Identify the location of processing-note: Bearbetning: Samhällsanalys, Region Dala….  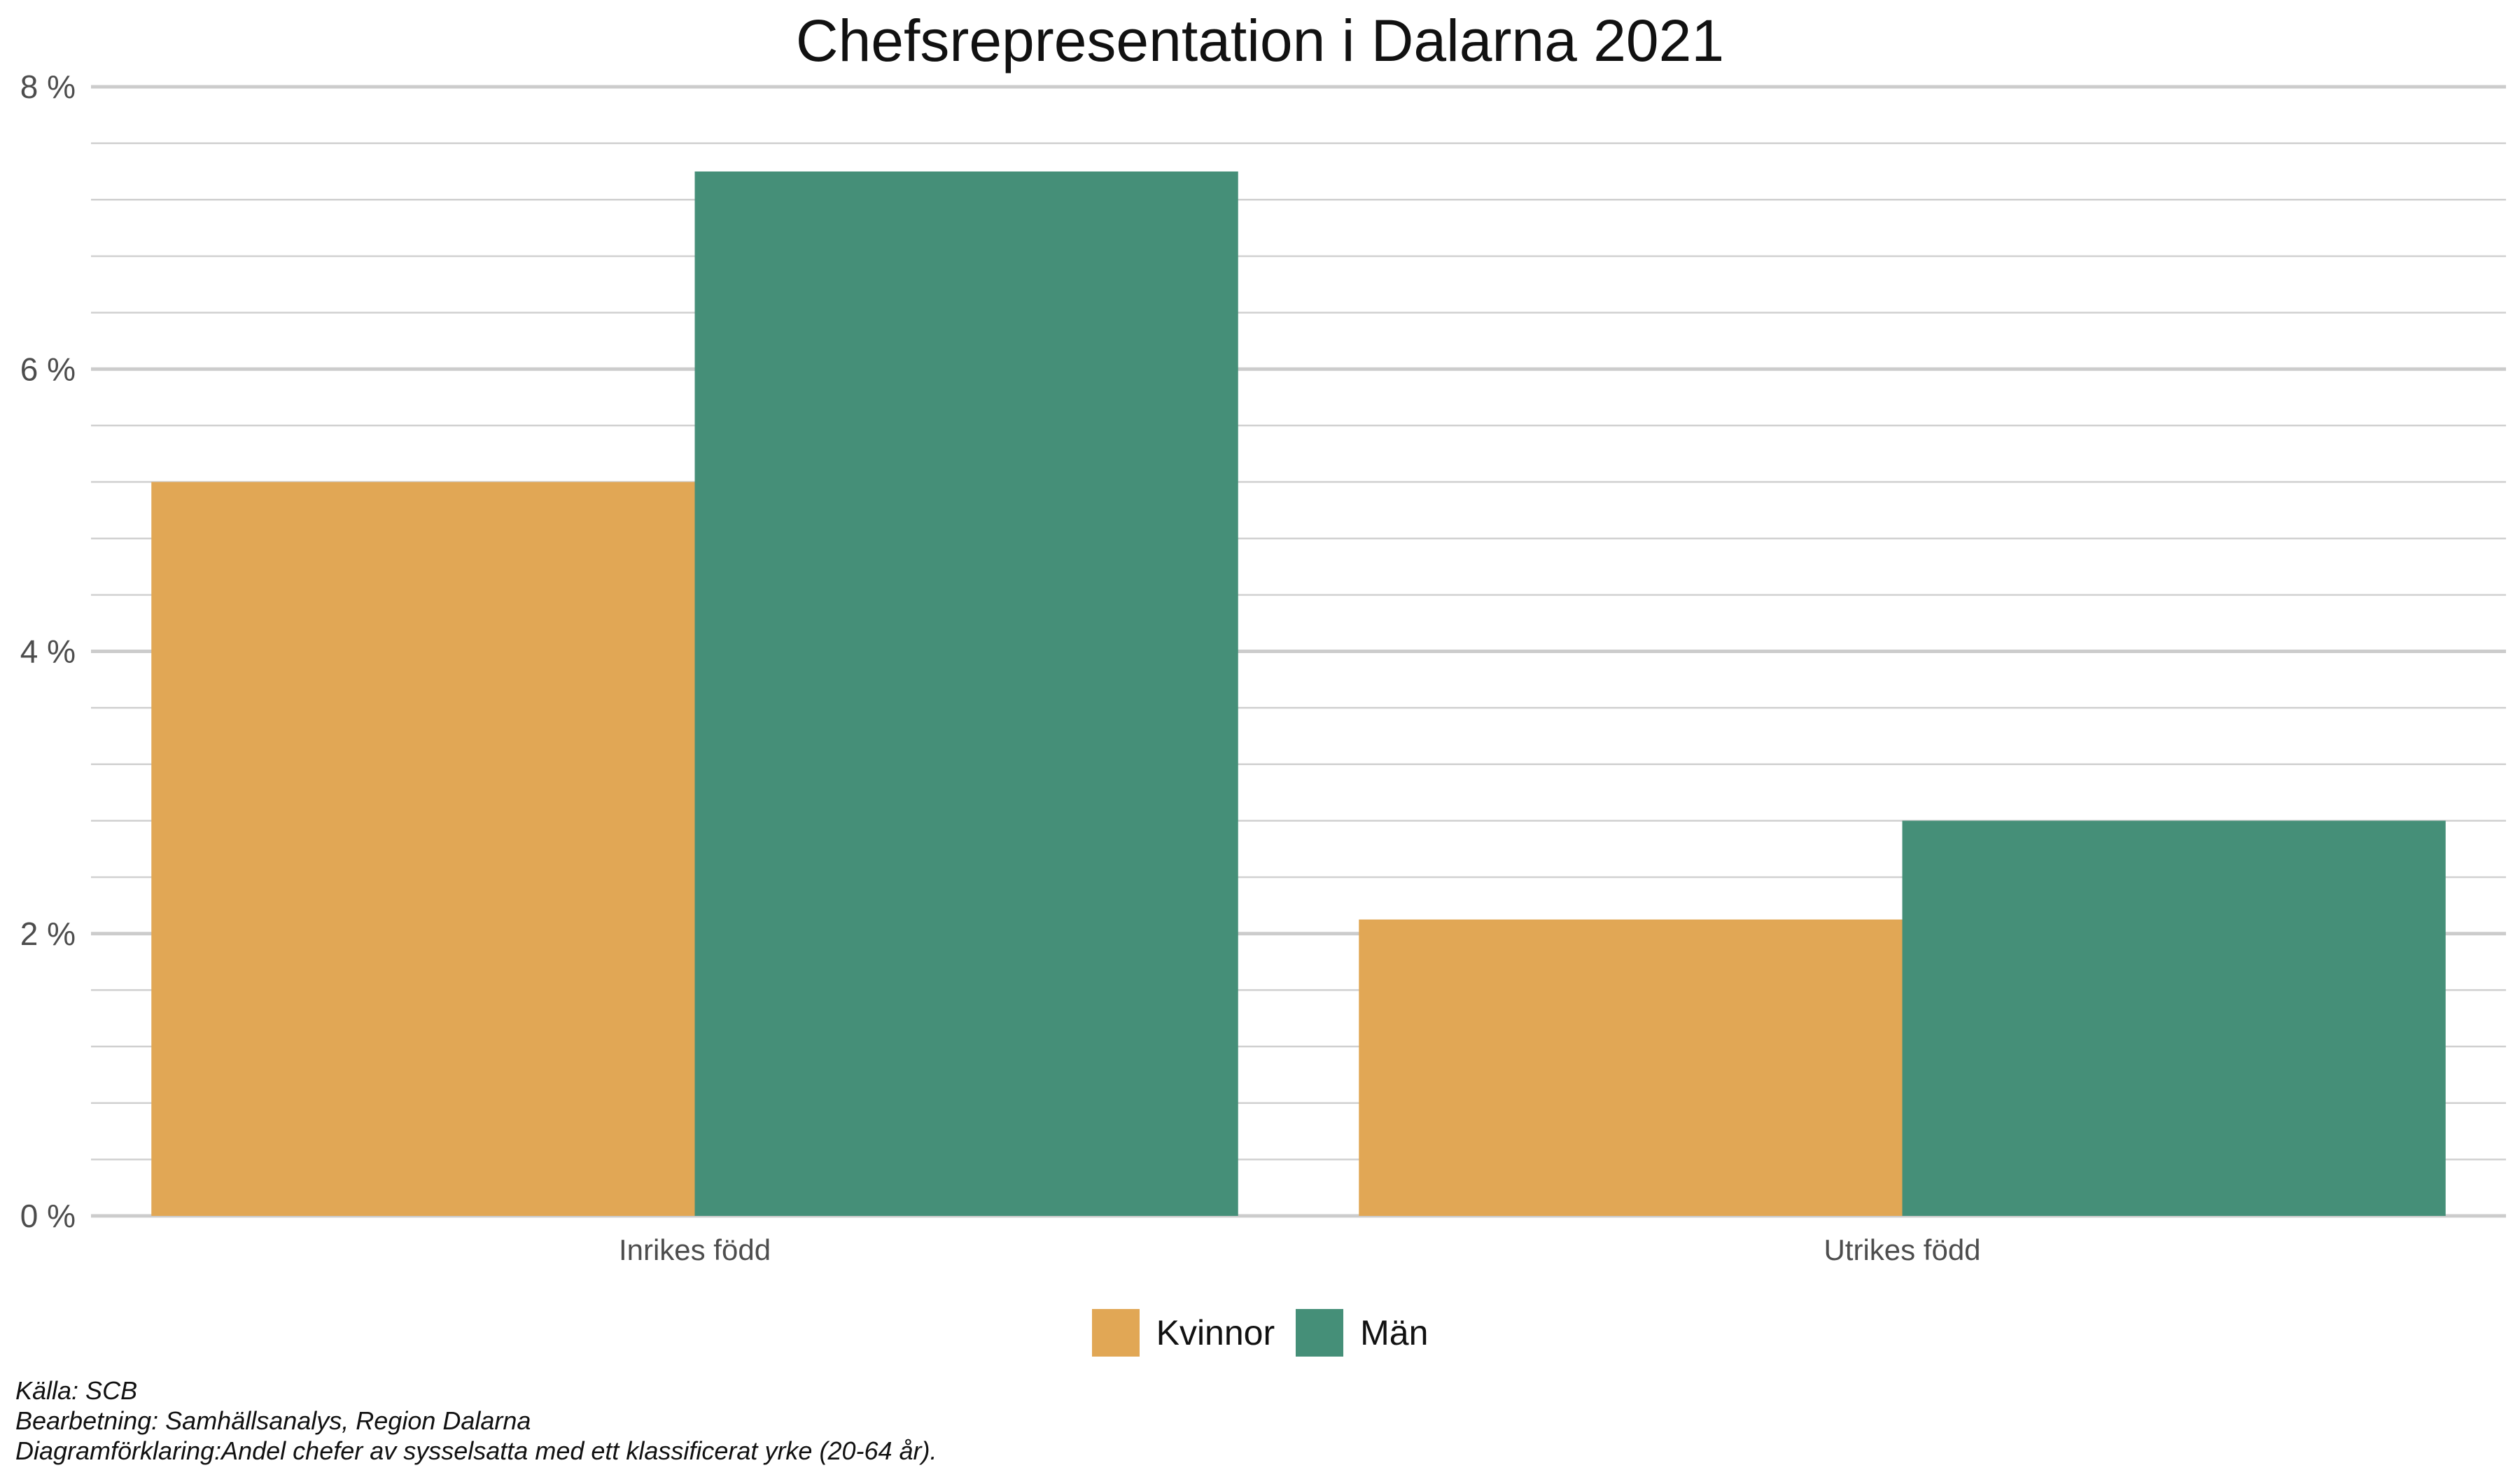
(273, 1420).